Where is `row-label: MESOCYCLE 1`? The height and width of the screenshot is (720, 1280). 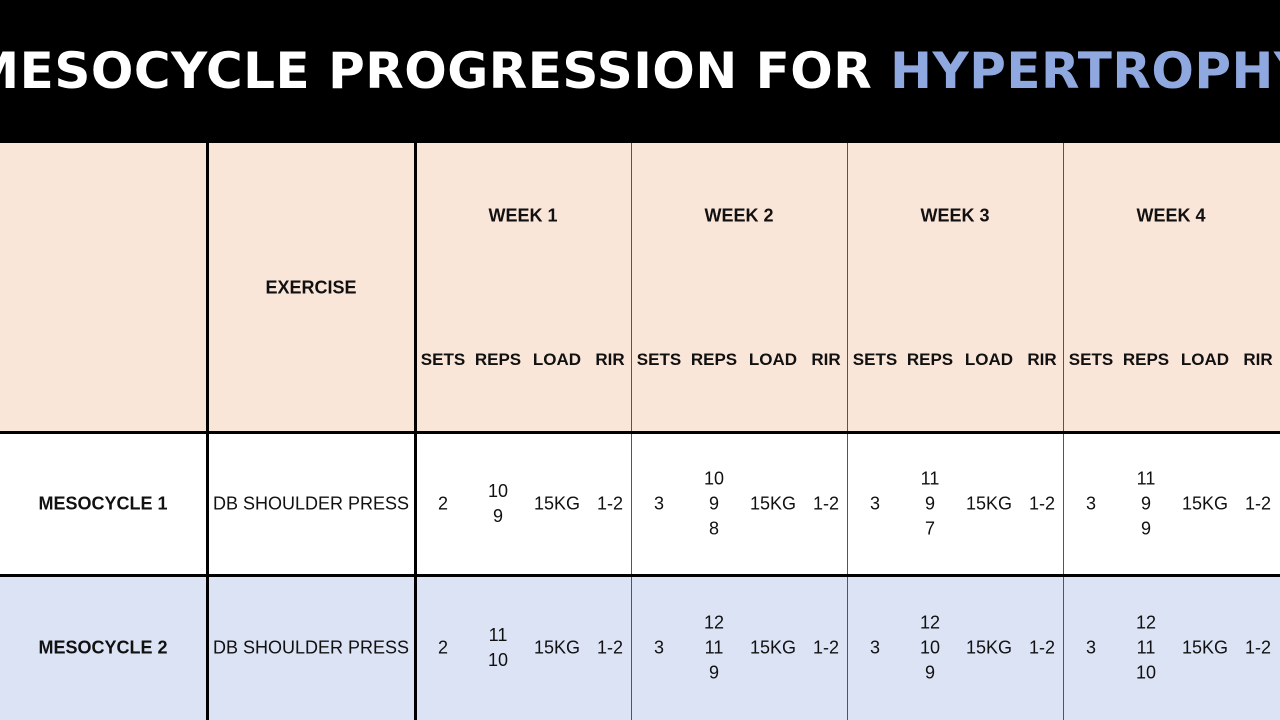
row-label: MESOCYCLE 1 is located at coordinates (103, 503).